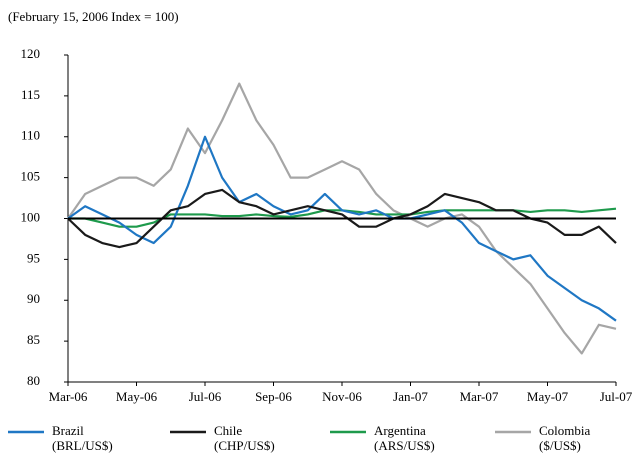  Describe the element at coordinates (33, 298) in the screenshot. I see `y-tick-label: 90` at that location.